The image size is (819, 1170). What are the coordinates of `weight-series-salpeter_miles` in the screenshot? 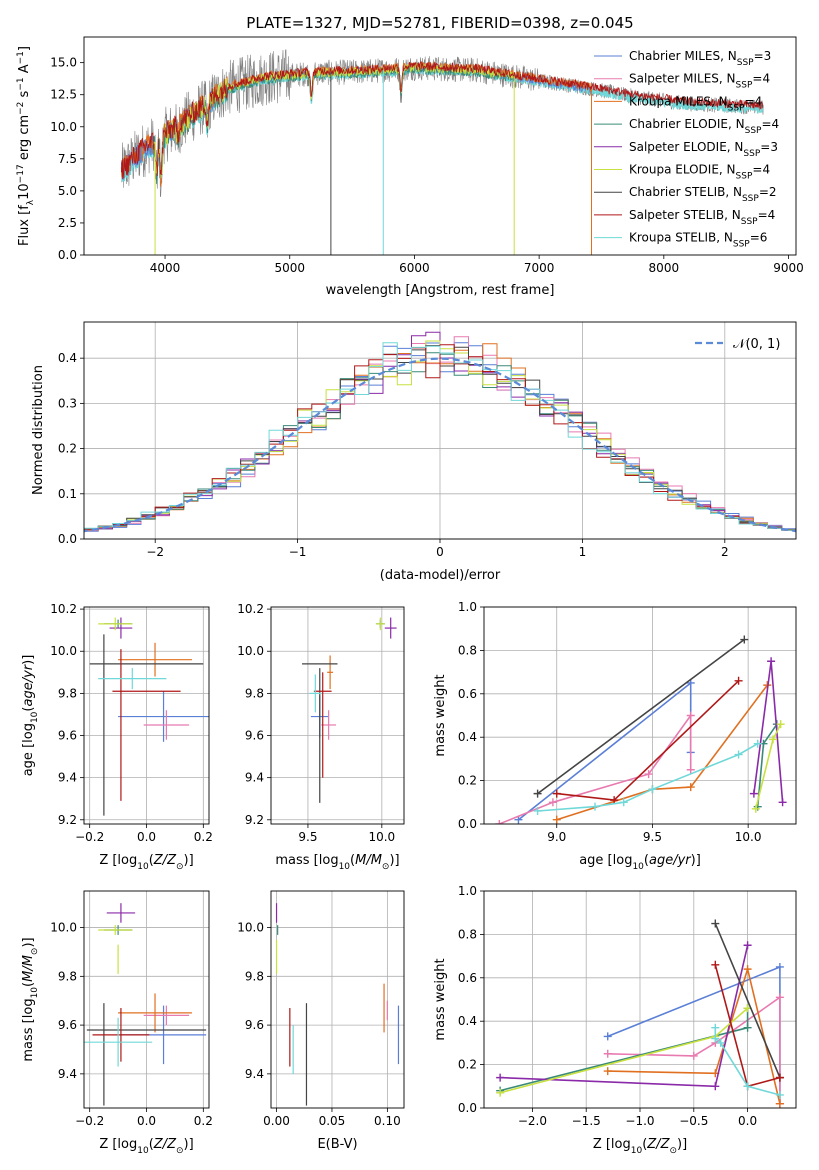 It's located at (595, 767).